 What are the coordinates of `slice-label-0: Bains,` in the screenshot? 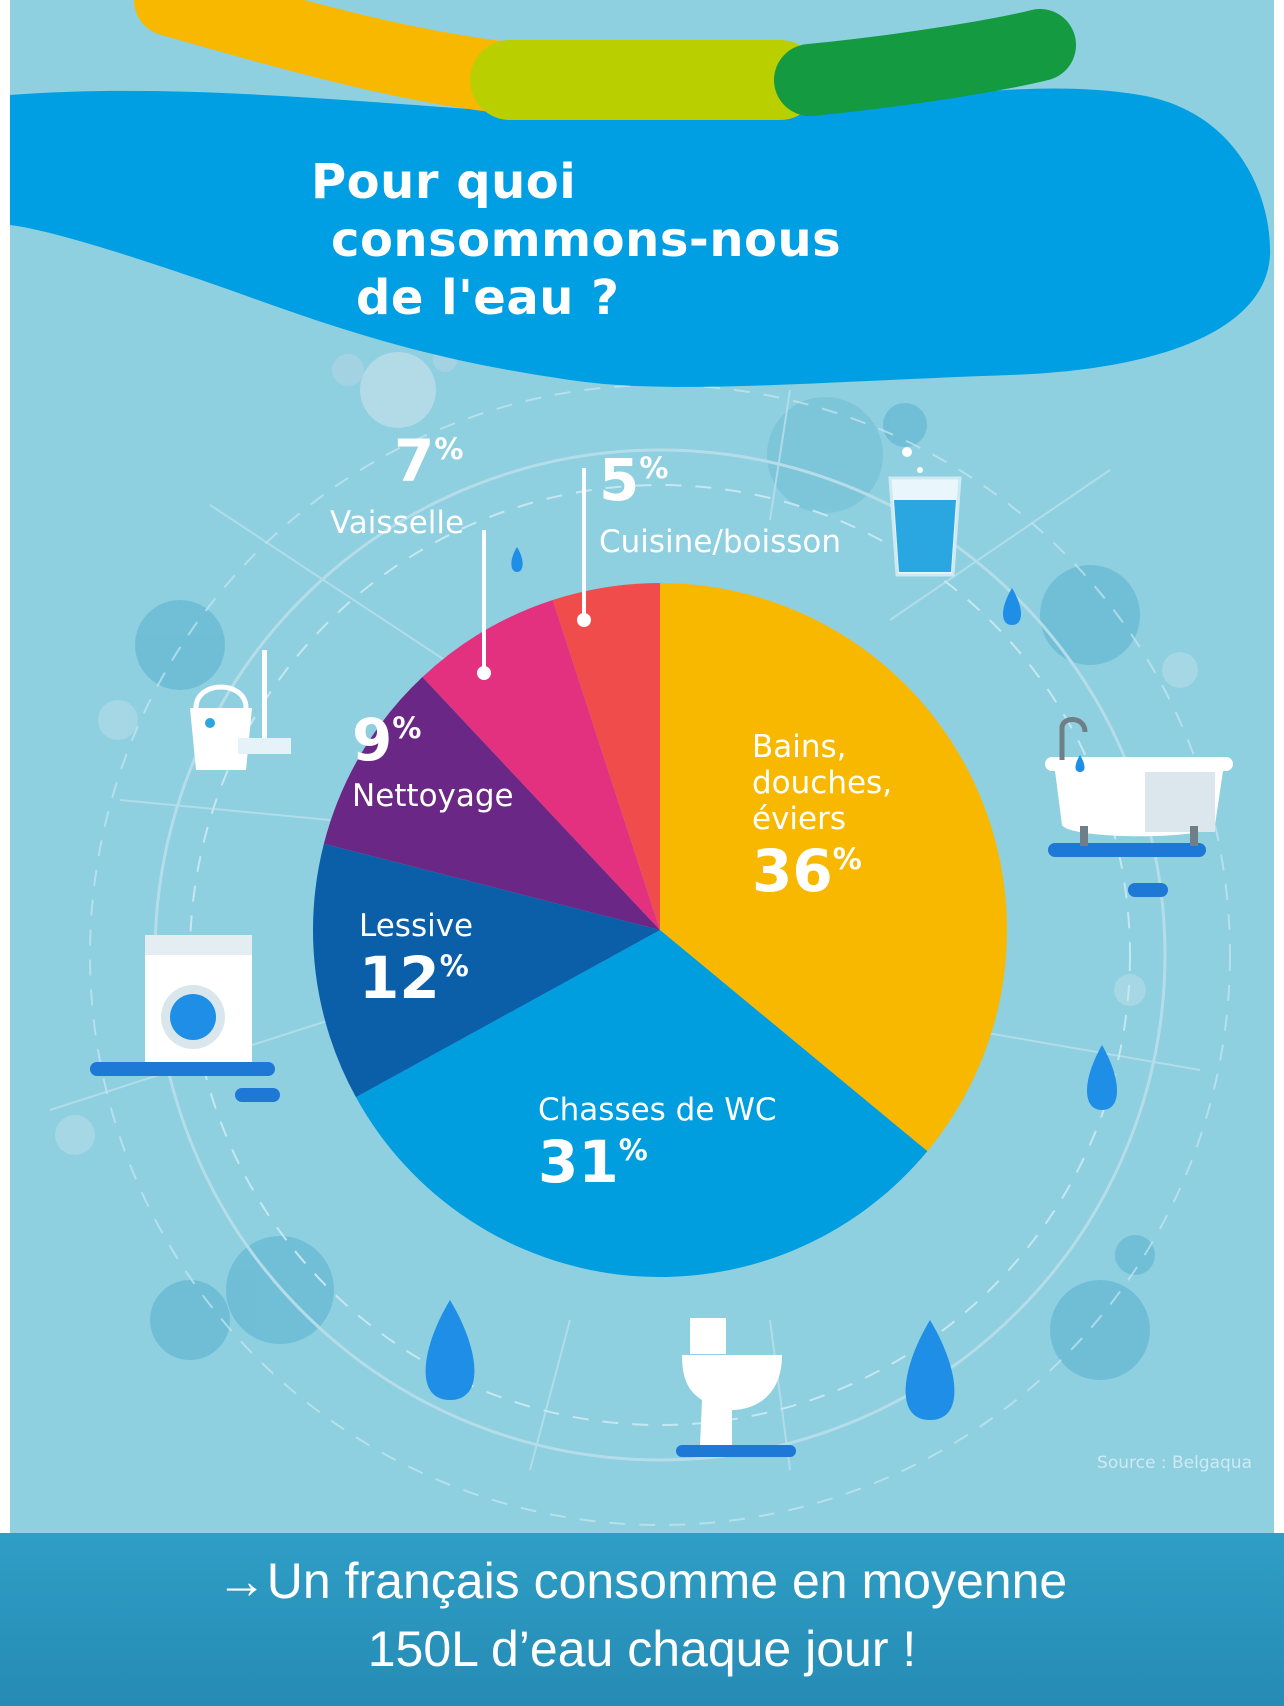 It's located at (799, 747).